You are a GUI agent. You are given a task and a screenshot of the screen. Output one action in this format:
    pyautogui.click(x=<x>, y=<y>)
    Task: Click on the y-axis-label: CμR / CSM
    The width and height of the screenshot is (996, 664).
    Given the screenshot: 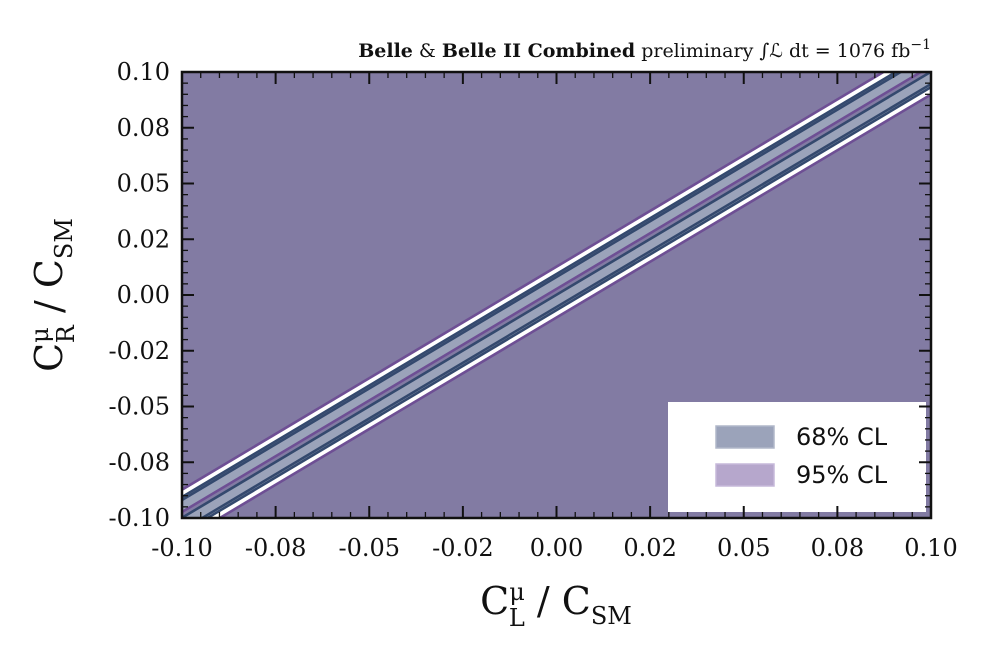 What is the action you would take?
    pyautogui.click(x=53, y=295)
    